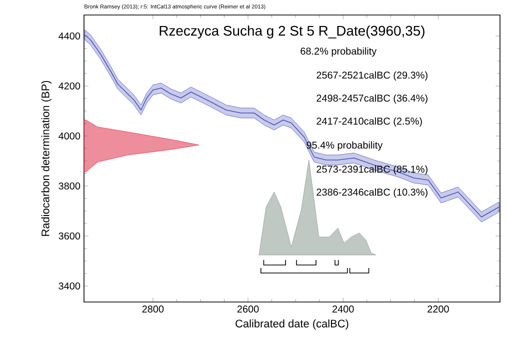  What do you see at coordinates (69, 236) in the screenshot?
I see `y-tick-label: 3600` at bounding box center [69, 236].